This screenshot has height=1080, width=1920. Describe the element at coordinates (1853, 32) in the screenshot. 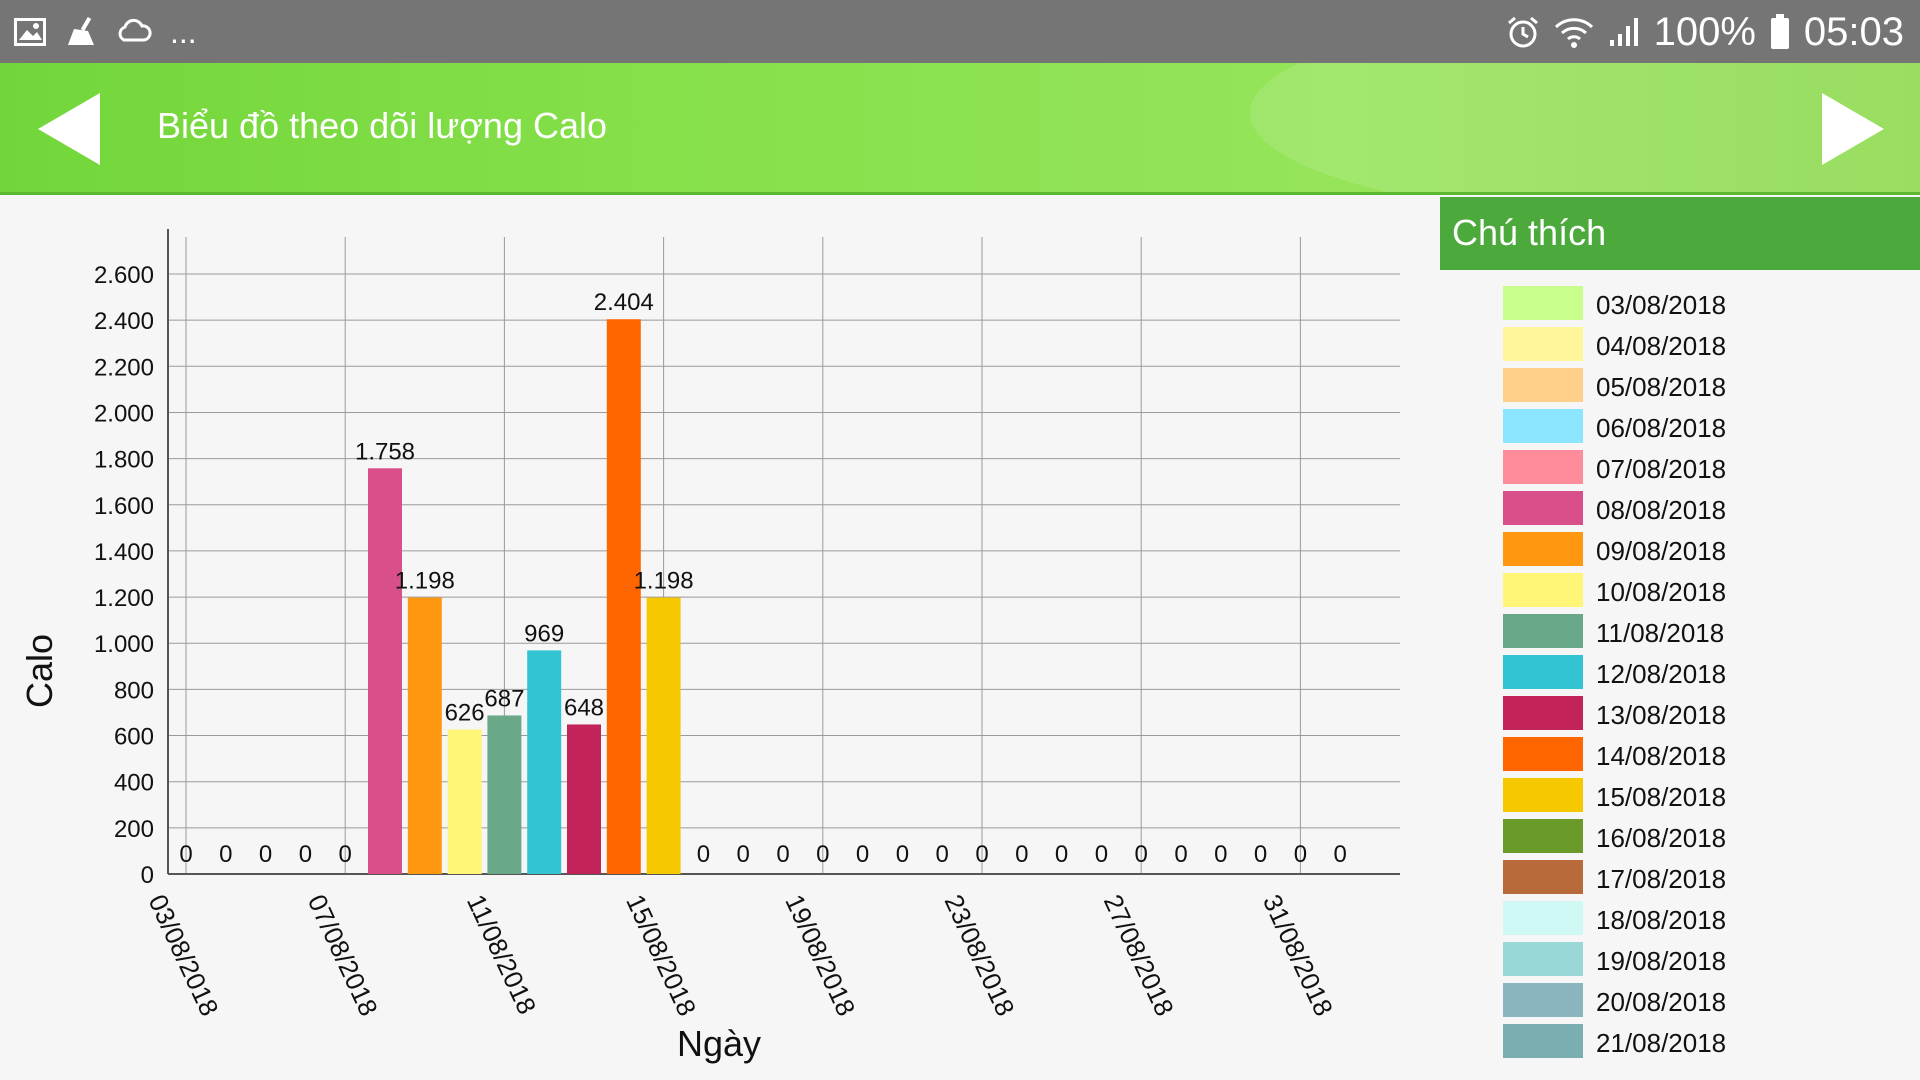

I see `clock: 05:03` at that location.